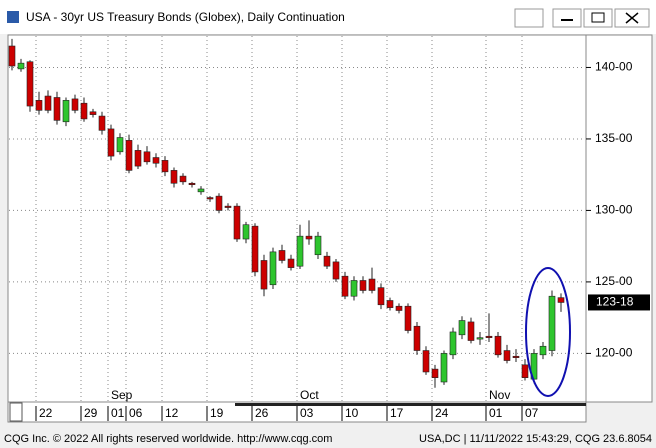 The height and width of the screenshot is (448, 656). What do you see at coordinates (410, 404) in the screenshot?
I see `scroll-indicator` at bounding box center [410, 404].